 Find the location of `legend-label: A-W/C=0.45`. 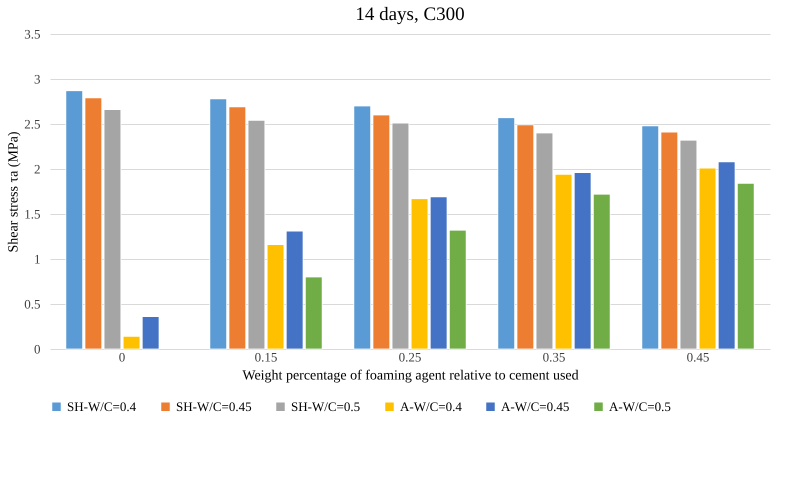

legend-label: A-W/C=0.45 is located at coordinates (535, 406).